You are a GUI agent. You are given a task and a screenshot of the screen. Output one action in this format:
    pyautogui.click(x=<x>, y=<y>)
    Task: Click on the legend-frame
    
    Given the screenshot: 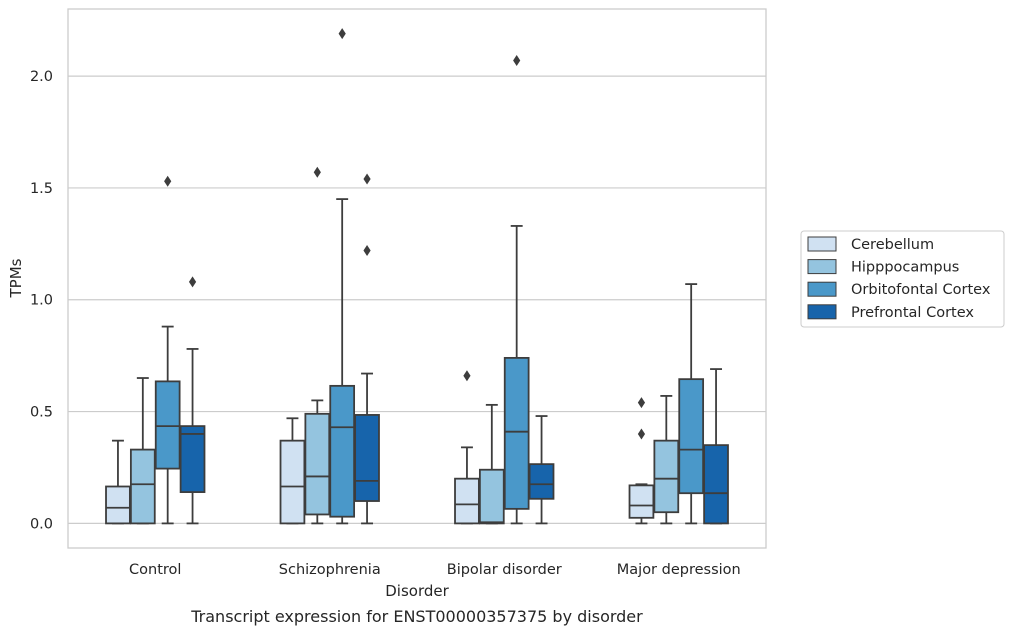 What is the action you would take?
    pyautogui.click(x=902, y=279)
    